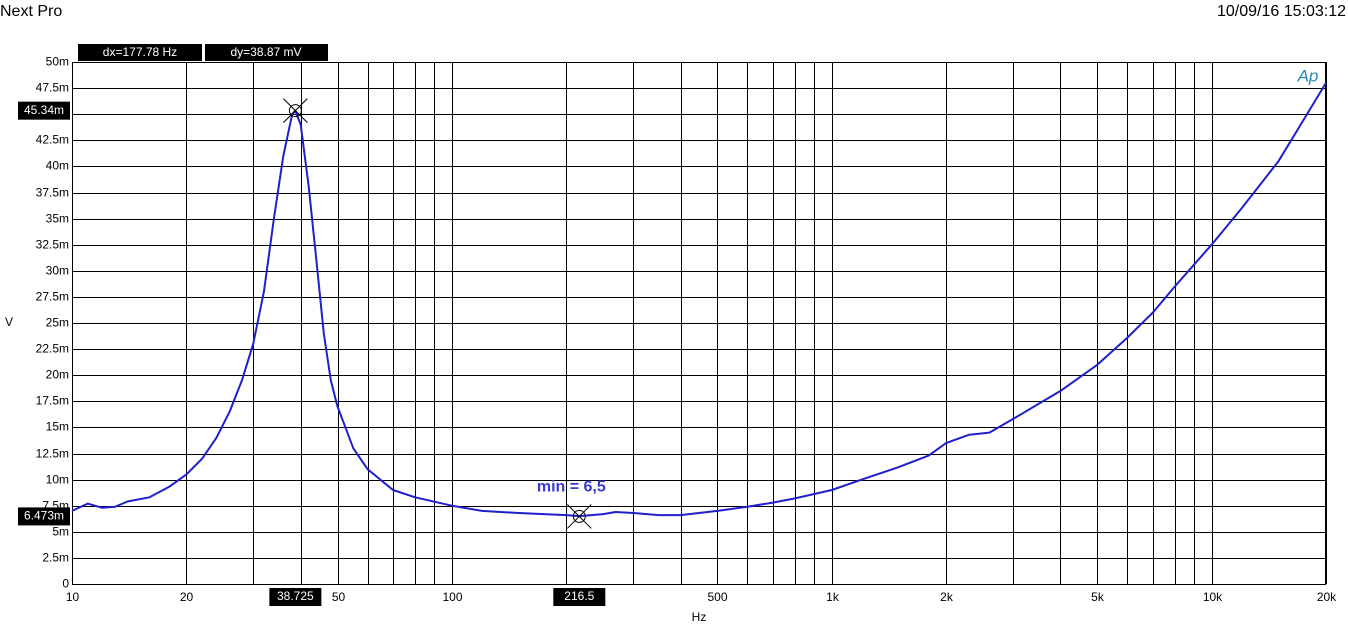 This screenshot has height=632, width=1348. I want to click on x-tick-label: 10, so click(73, 597).